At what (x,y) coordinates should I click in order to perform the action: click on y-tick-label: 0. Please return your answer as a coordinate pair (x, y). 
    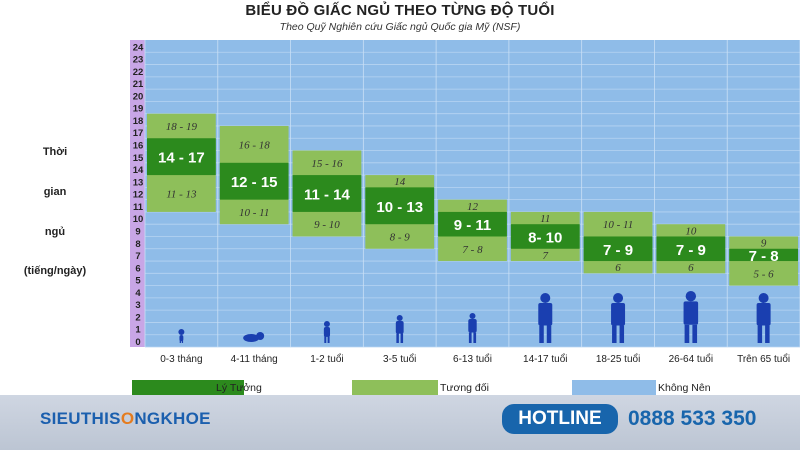
    Looking at the image, I should click on (137, 342).